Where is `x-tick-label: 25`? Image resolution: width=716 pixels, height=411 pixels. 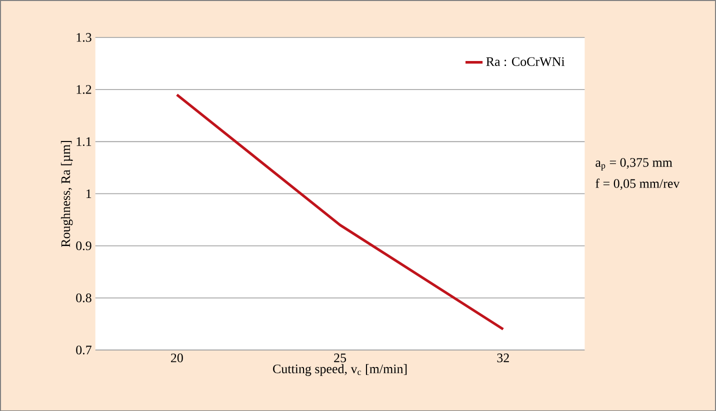 x-tick-label: 25 is located at coordinates (340, 357).